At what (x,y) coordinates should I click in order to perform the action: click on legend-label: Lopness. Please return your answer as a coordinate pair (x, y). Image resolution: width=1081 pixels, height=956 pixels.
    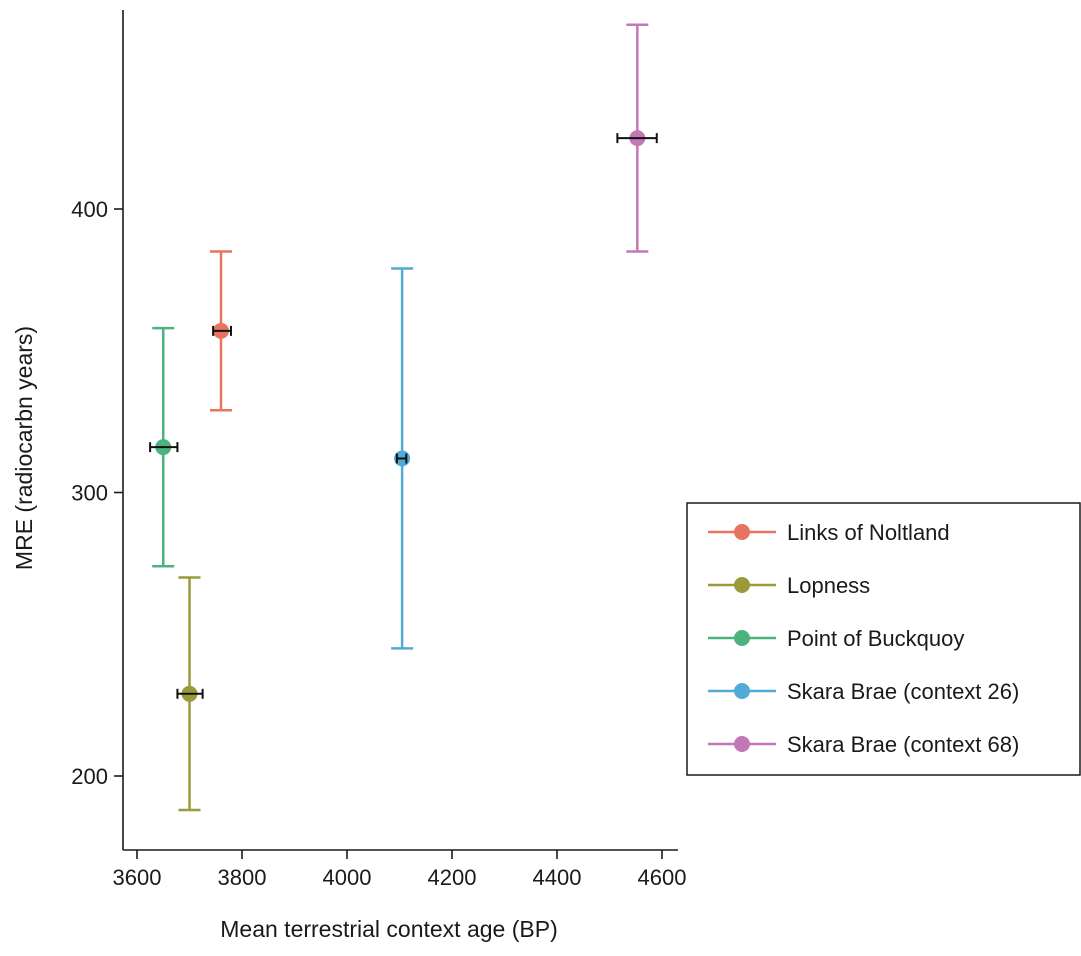
    Looking at the image, I should click on (828, 585).